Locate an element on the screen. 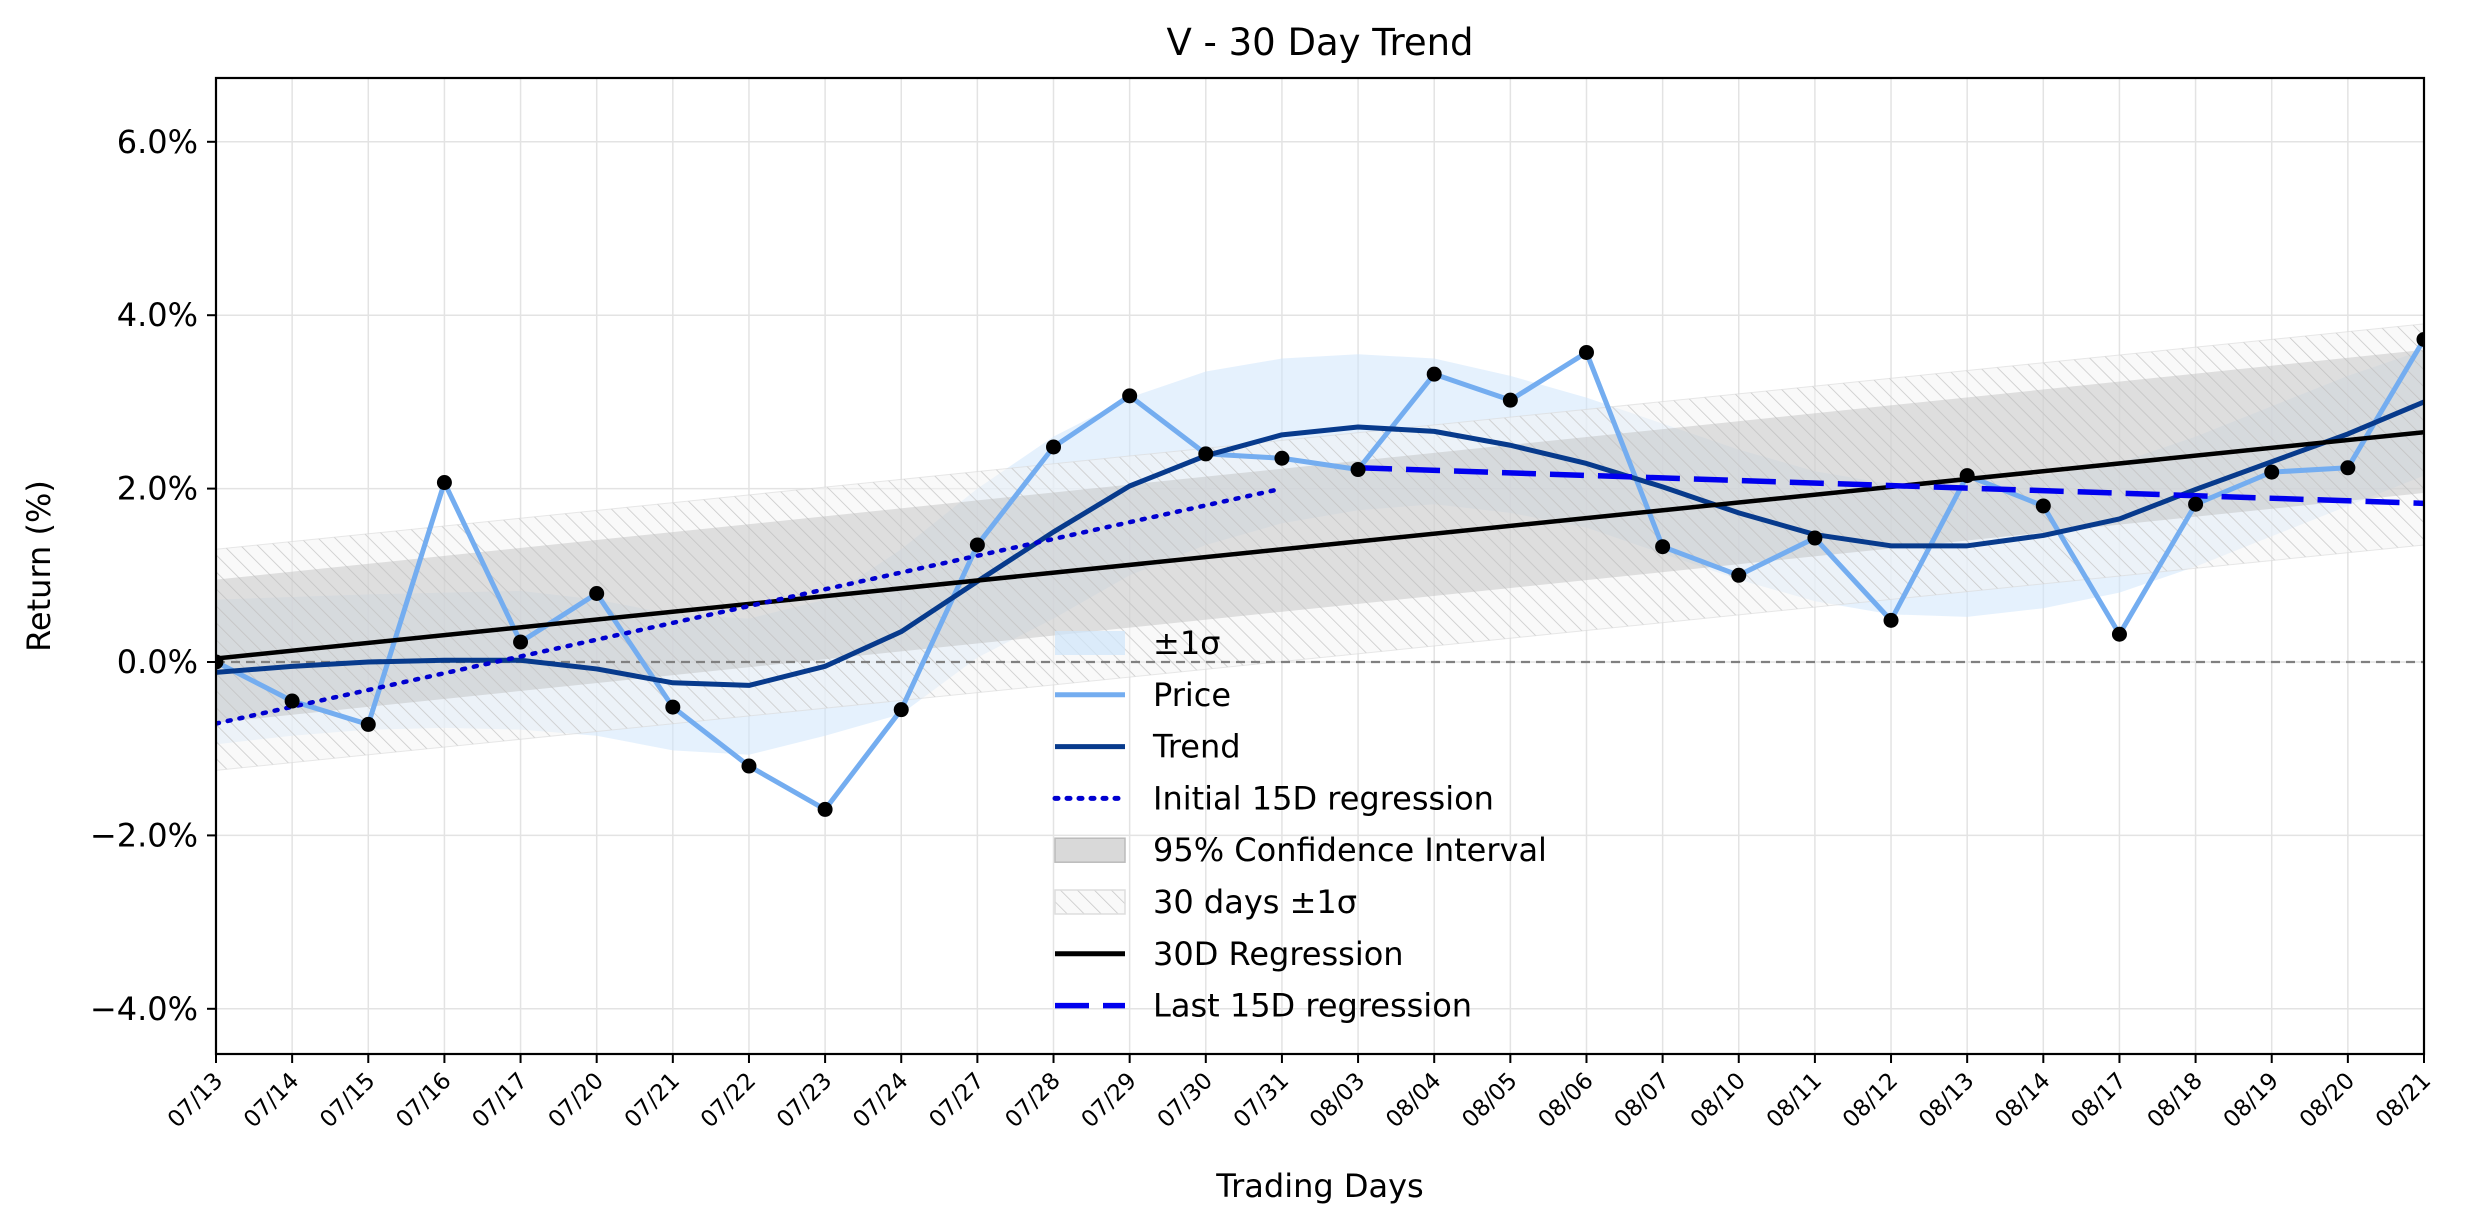 Image resolution: width=2474 pixels, height=1224 pixels. legend-label: Last 15D regression is located at coordinates (1312, 1006).